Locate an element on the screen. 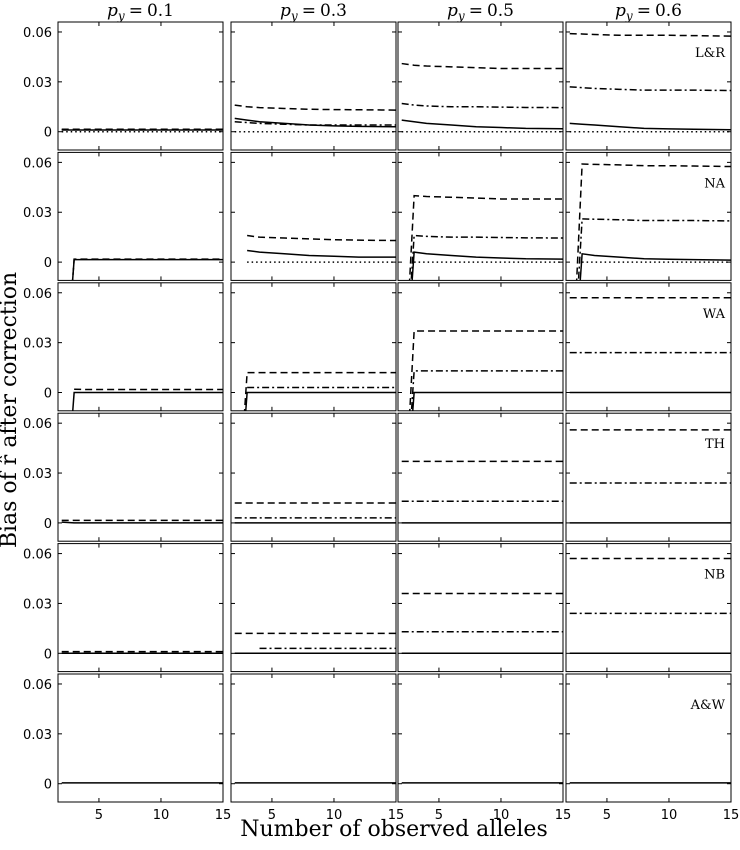  column-title: py=0.6 is located at coordinates (648, 12).